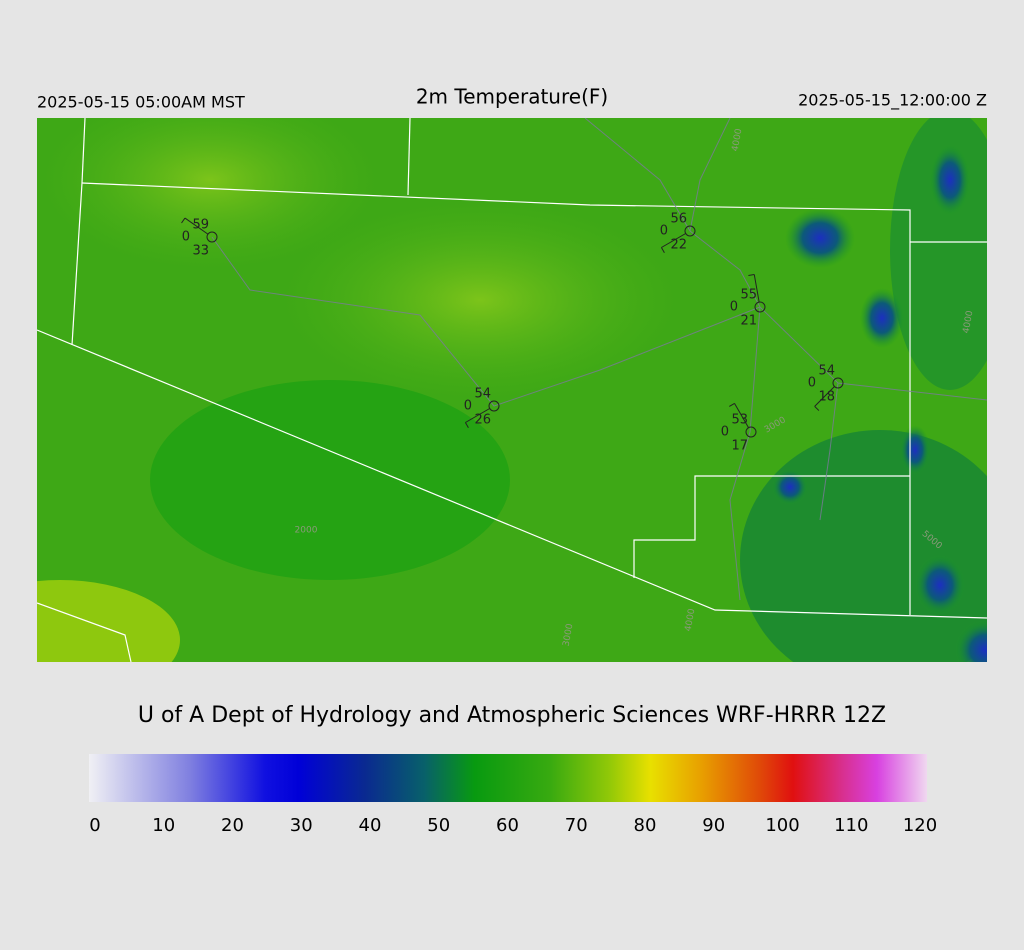 The image size is (1024, 950). What do you see at coordinates (512, 97) in the screenshot?
I see `title: 2m Temperature(F)` at bounding box center [512, 97].